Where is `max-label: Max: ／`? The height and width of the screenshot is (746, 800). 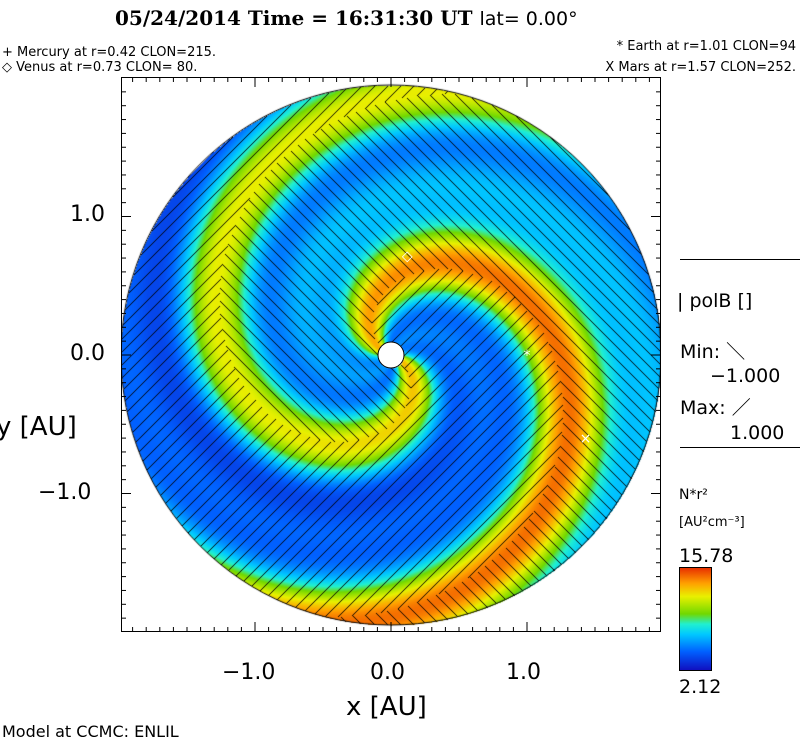
max-label: Max: ／ is located at coordinates (715, 408).